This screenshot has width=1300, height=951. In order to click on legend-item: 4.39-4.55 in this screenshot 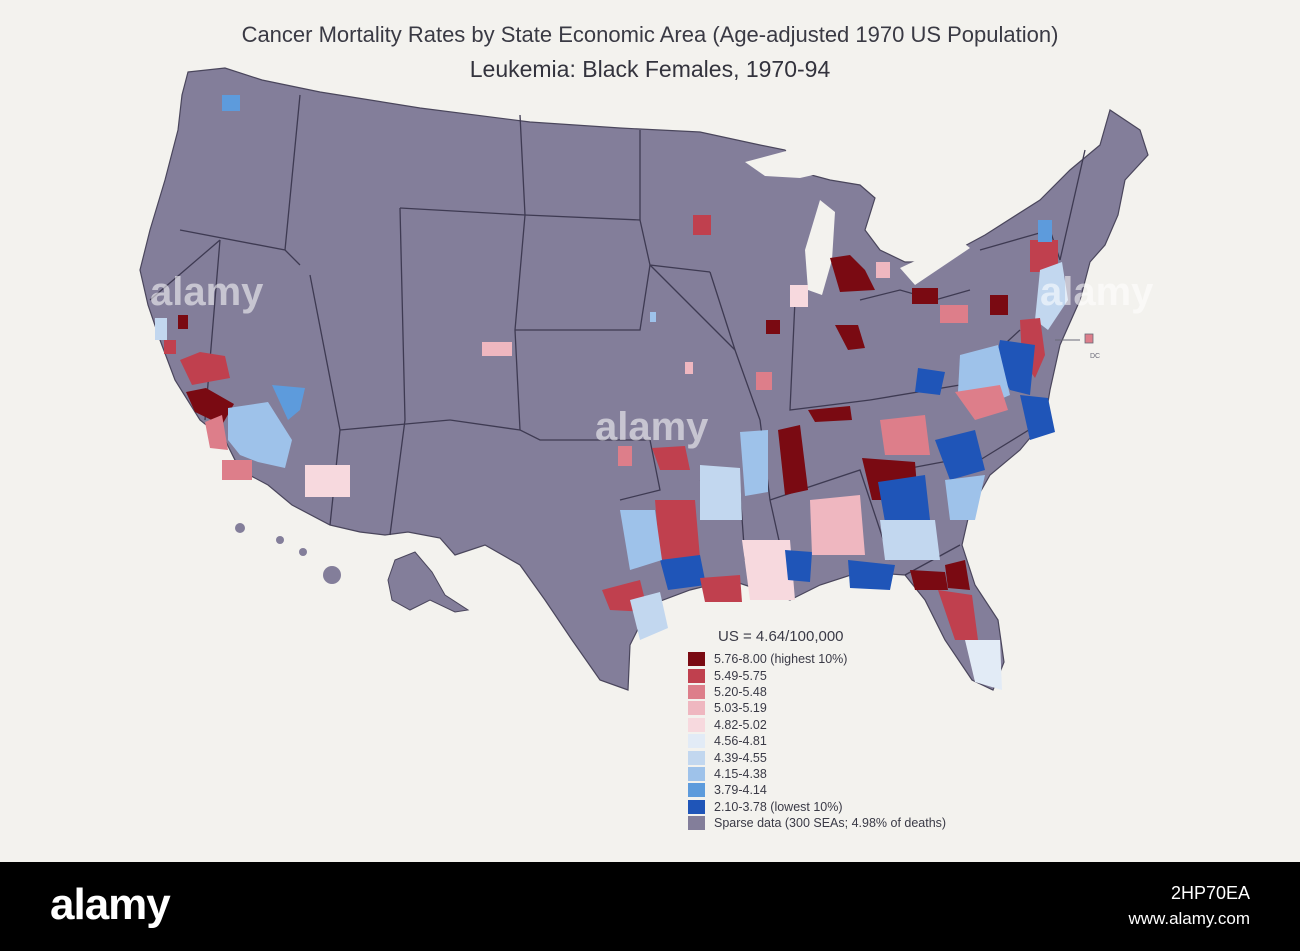, I will do `click(848, 757)`.